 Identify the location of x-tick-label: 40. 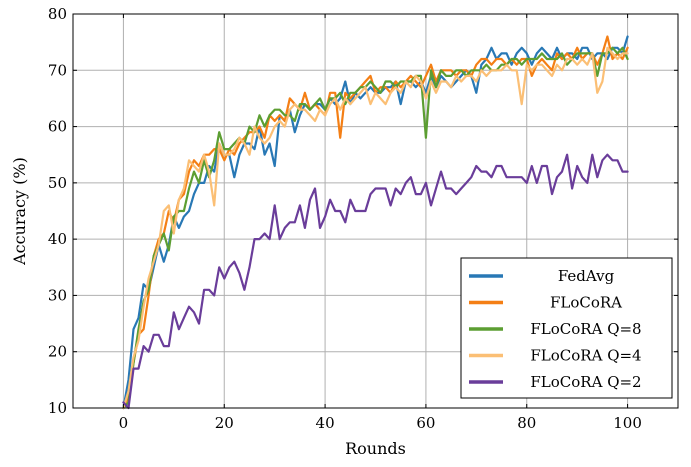
(325, 423).